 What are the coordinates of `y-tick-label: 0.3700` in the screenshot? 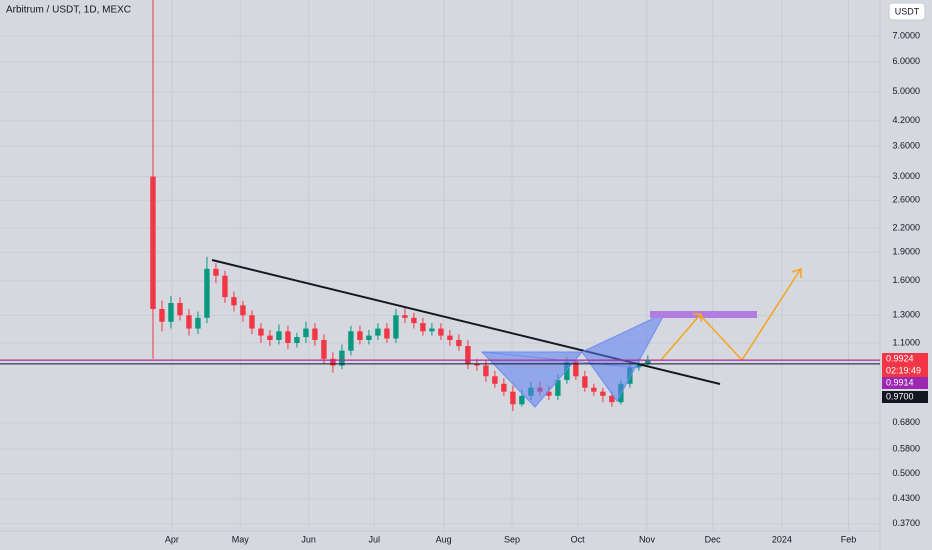 It's located at (906, 523).